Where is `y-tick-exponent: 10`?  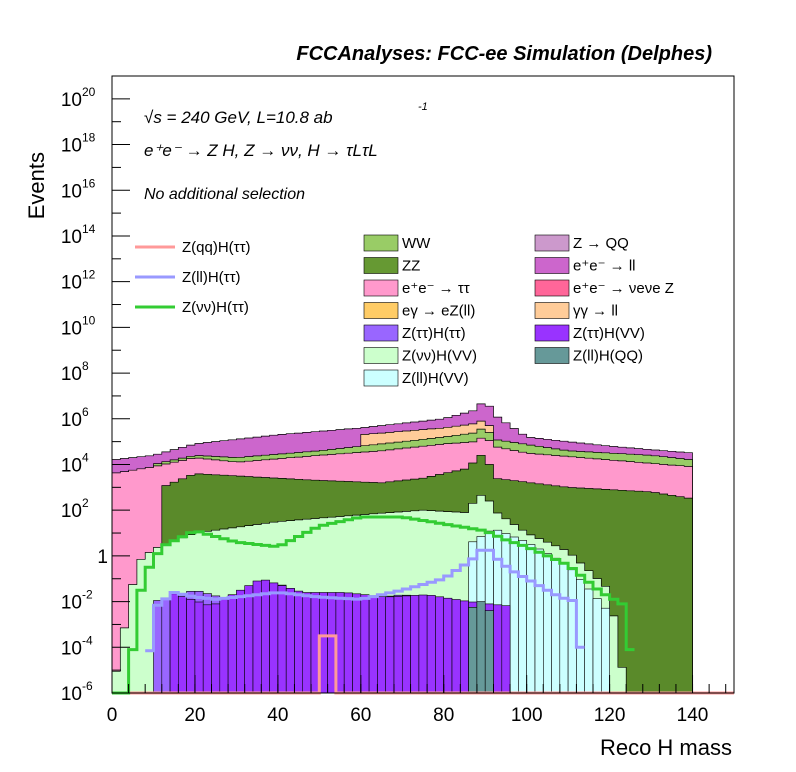 y-tick-exponent: 10 is located at coordinates (89, 320).